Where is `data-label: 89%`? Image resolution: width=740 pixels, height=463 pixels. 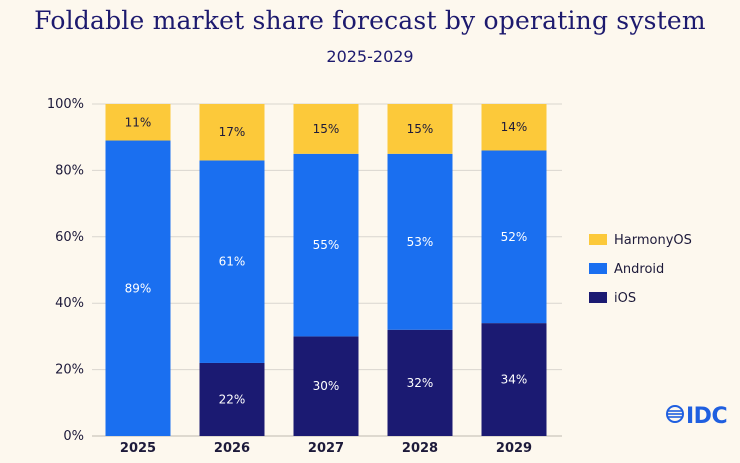
data-label: 89% is located at coordinates (138, 288).